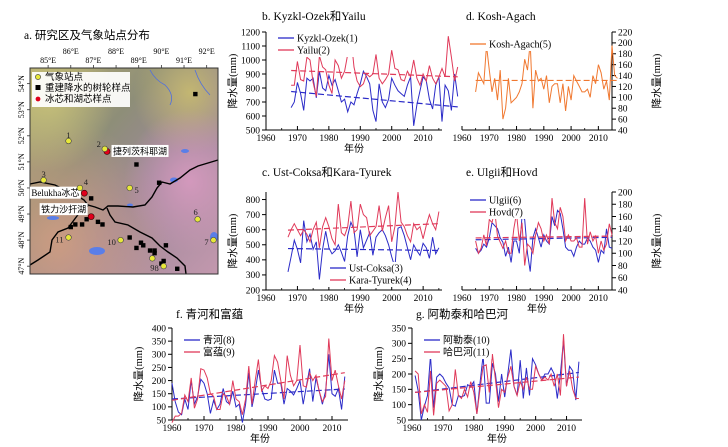 This screenshot has width=728, height=447. I want to click on map-legend-label: 气象站点, so click(64, 77).